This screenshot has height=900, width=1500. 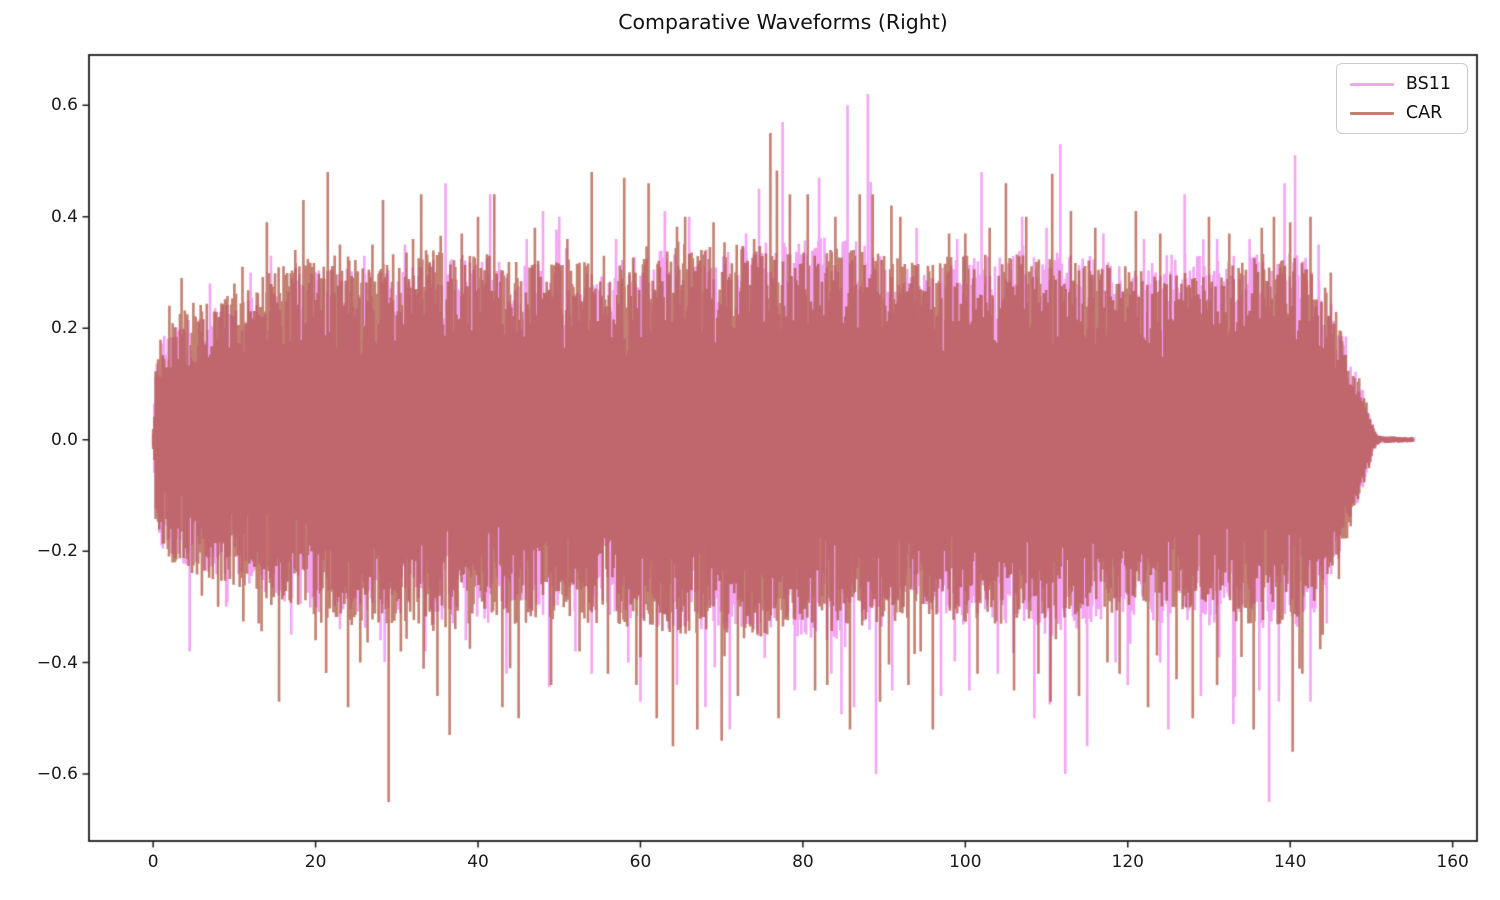 I want to click on x-tick-label: 80, so click(x=803, y=862).